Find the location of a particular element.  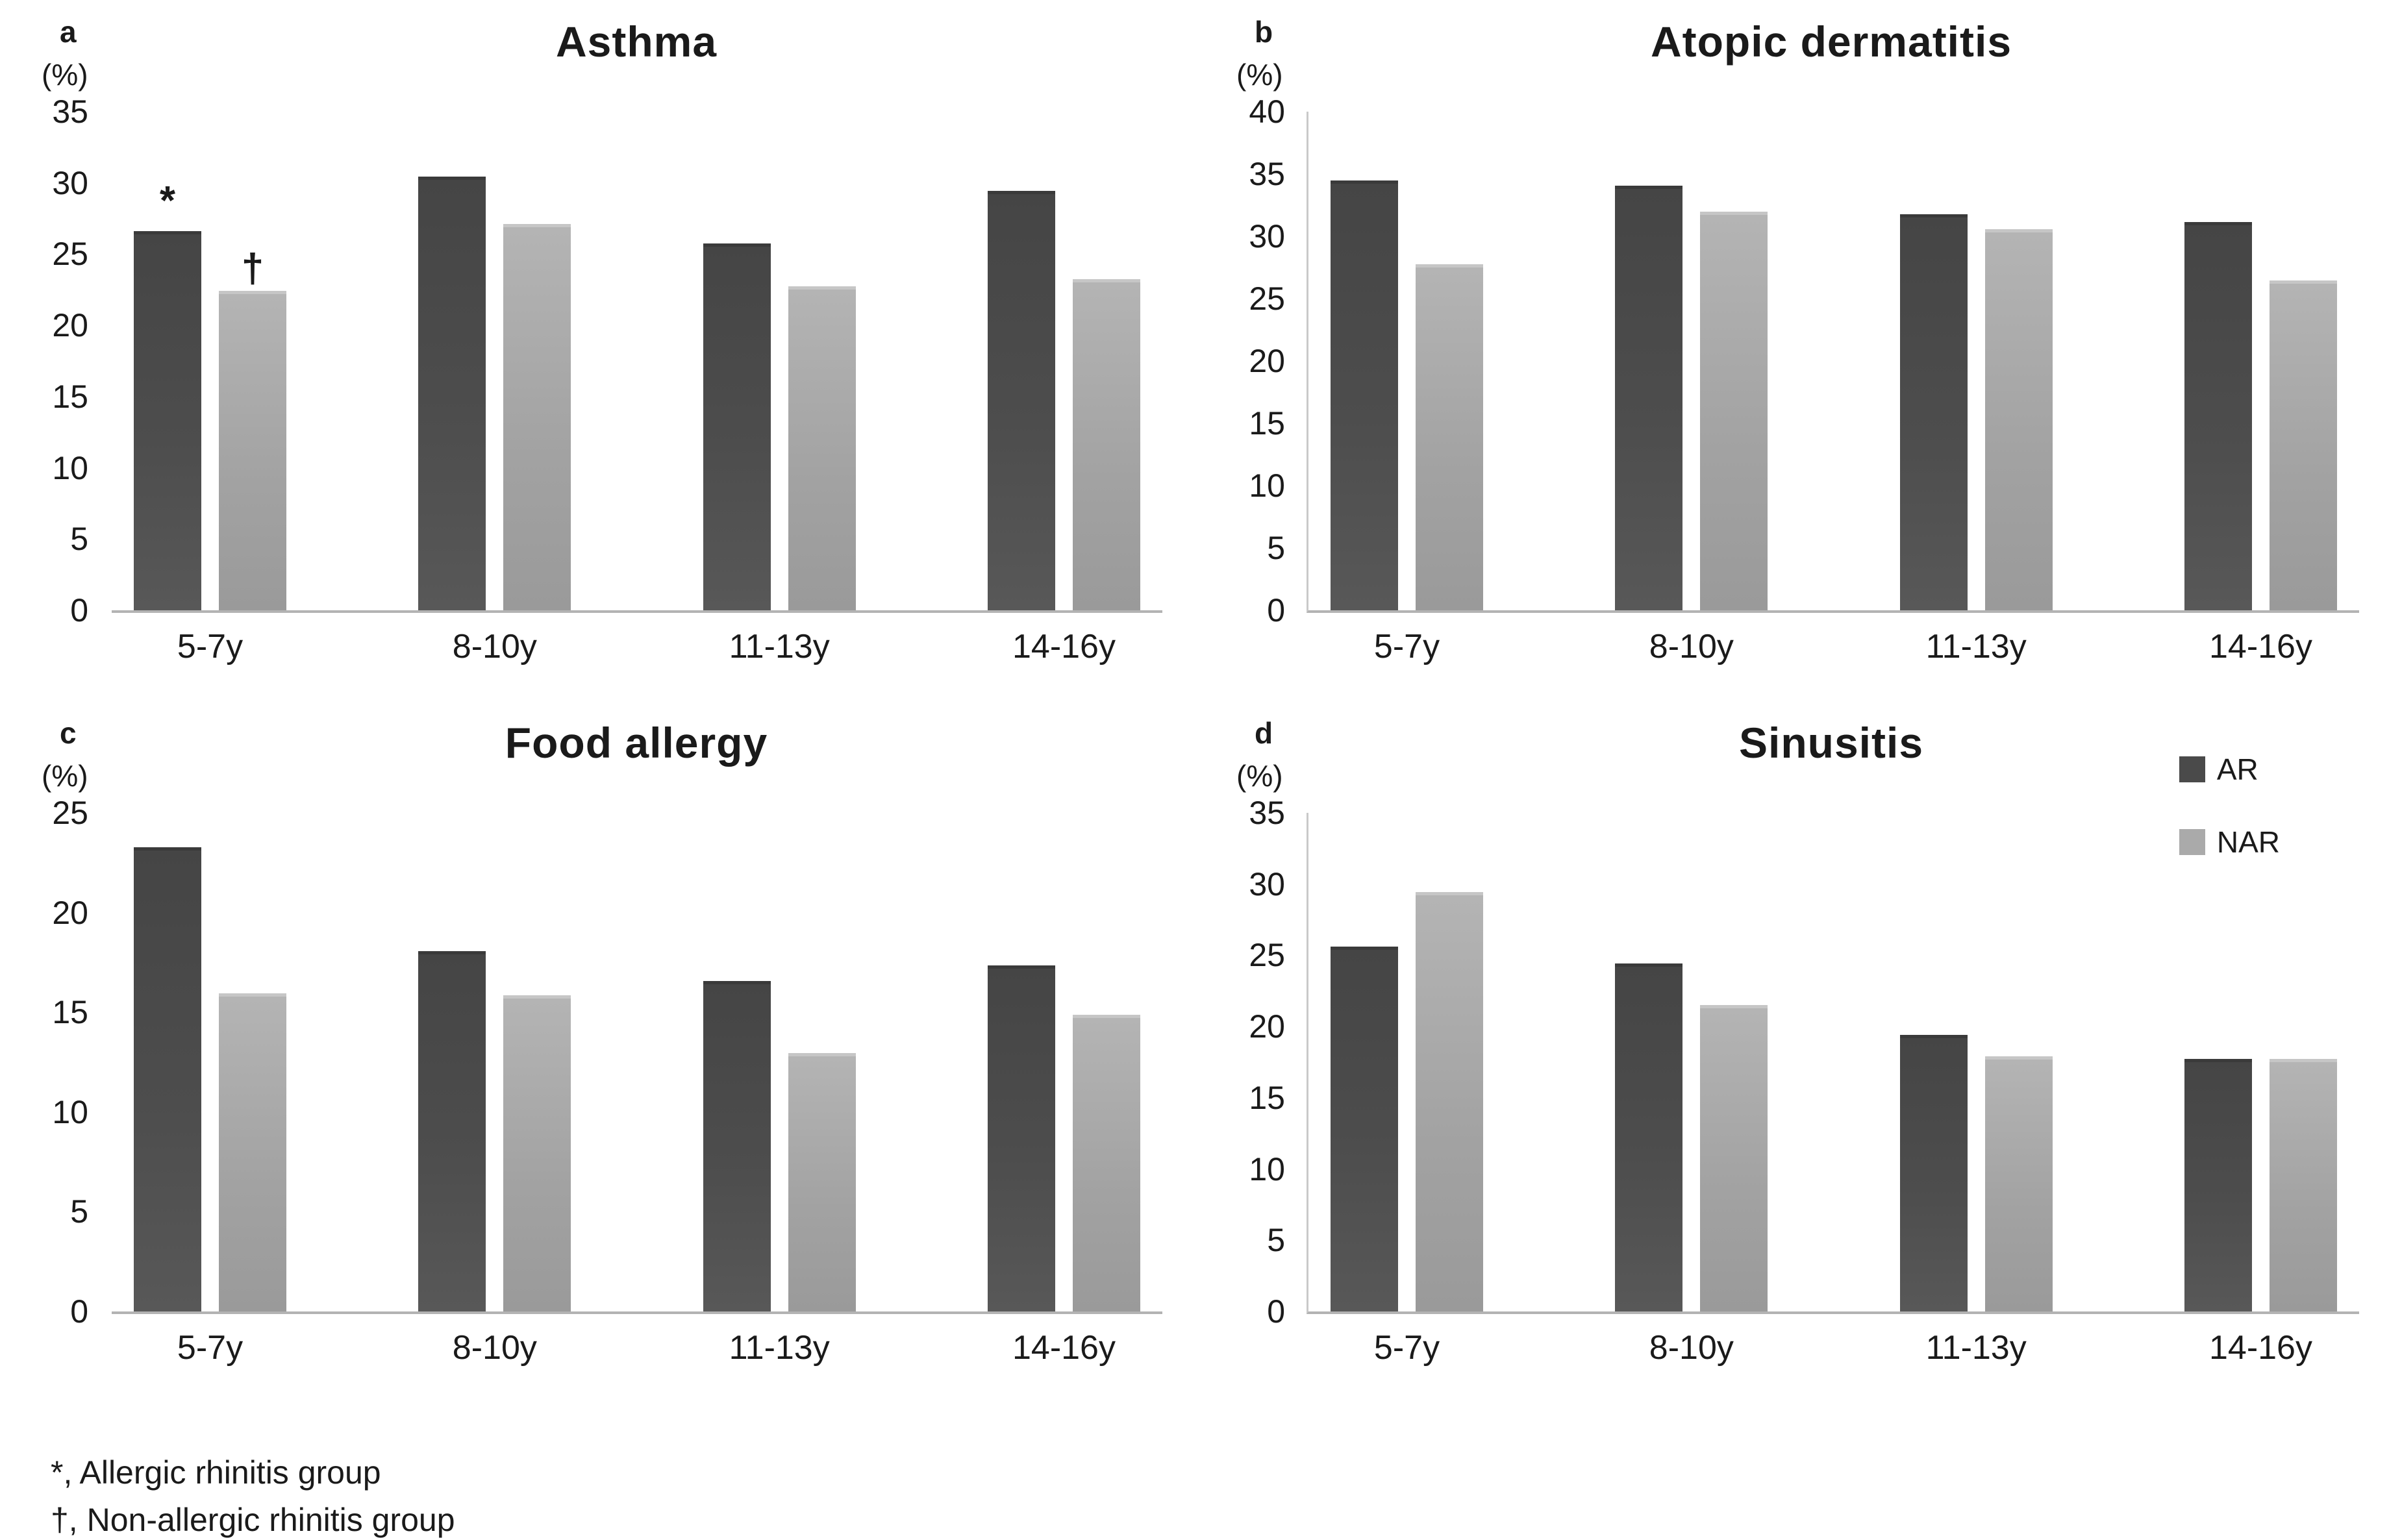

panel-title-c: Food allergy is located at coordinates (636, 743).